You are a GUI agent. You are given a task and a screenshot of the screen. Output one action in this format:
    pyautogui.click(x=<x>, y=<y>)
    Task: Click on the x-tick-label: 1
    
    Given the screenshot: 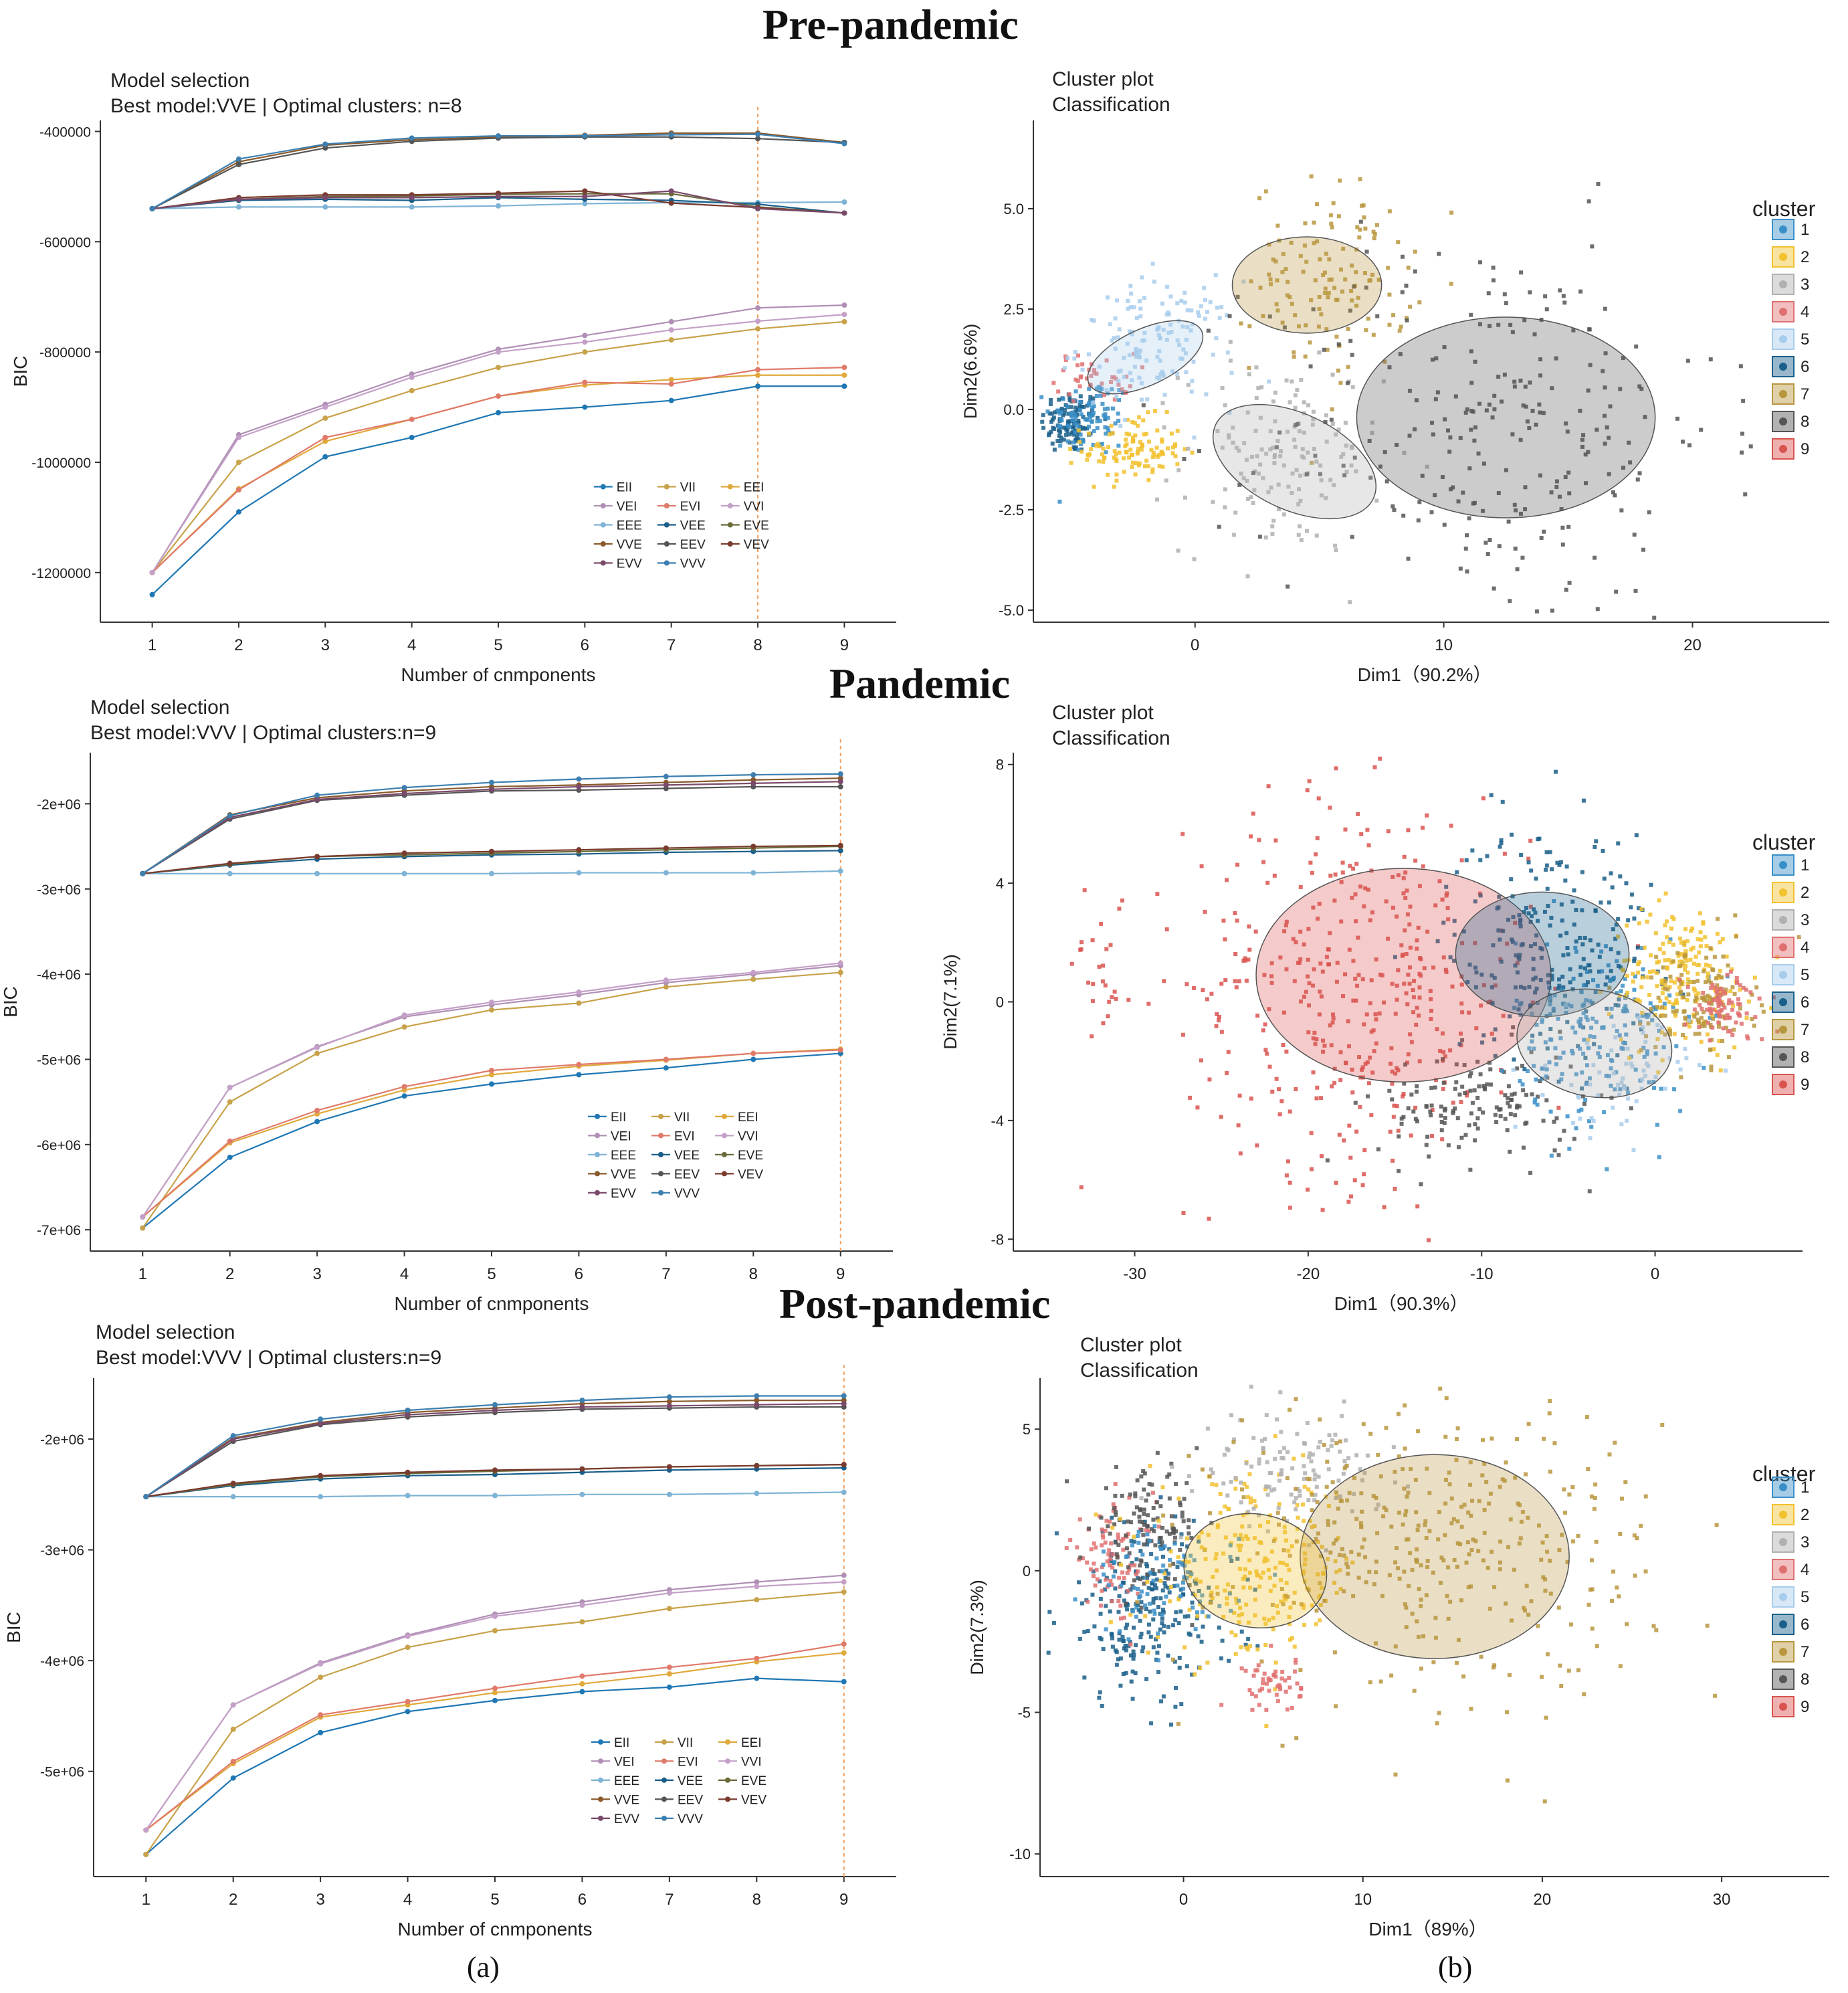 What is the action you would take?
    pyautogui.click(x=152, y=645)
    